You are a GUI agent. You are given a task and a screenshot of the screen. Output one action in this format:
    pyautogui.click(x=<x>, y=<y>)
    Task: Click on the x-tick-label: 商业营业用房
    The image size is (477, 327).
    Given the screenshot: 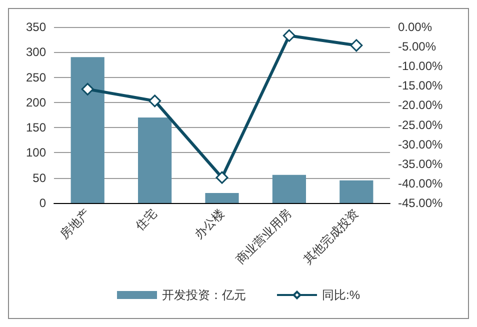 What is the action you would take?
    pyautogui.click(x=263, y=236)
    